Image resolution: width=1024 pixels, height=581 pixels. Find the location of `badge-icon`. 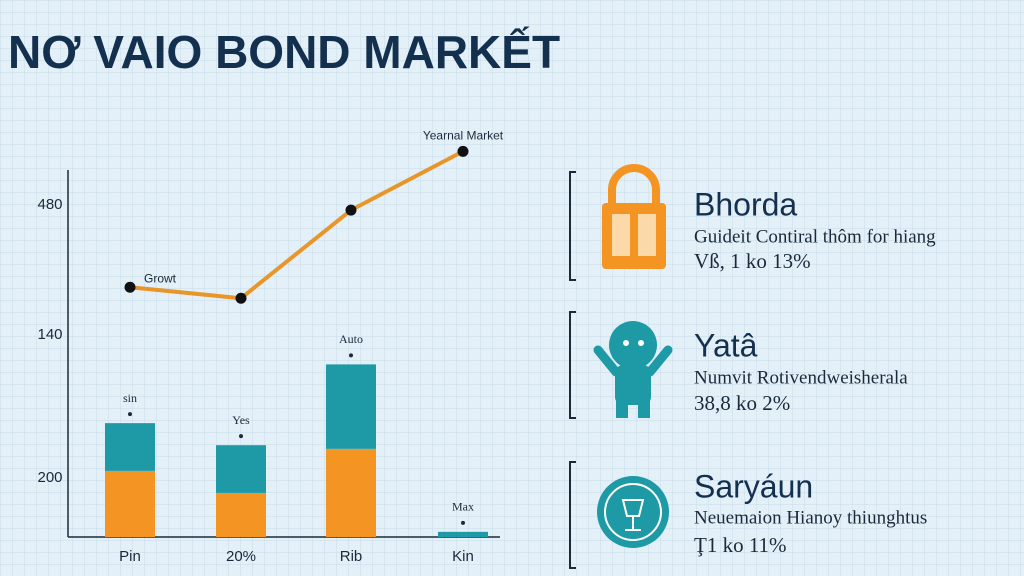

badge-icon is located at coordinates (633, 512).